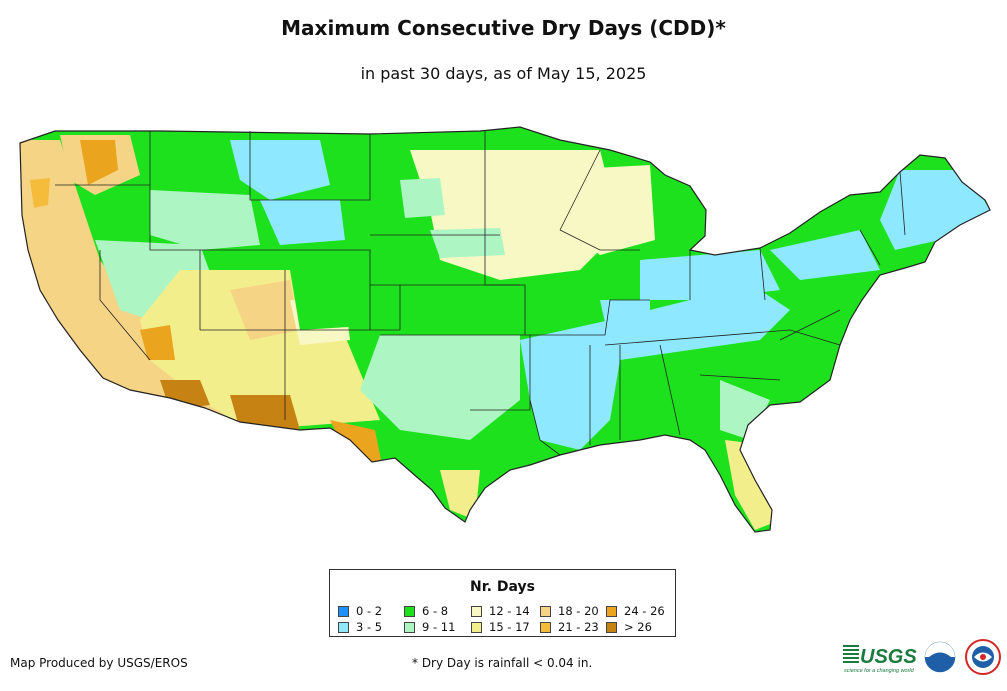  What do you see at coordinates (435, 611) in the screenshot?
I see `legend-label: 6 - 8` at bounding box center [435, 611].